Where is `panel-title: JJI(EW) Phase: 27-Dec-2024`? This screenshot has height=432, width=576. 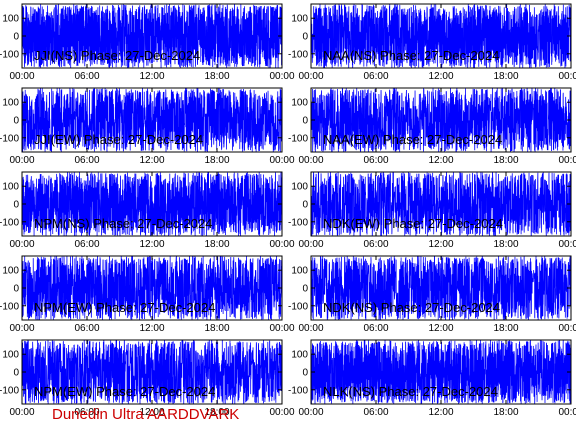
panel-title: JJI(EW) Phase: 27-Dec-2024 is located at coordinates (118, 139).